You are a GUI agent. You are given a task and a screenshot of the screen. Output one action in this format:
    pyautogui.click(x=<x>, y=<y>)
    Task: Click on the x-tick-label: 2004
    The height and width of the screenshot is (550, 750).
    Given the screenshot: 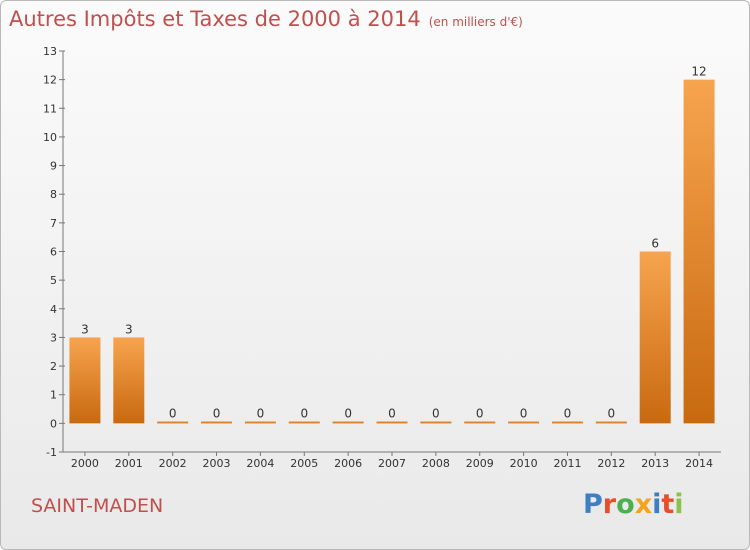 What is the action you would take?
    pyautogui.click(x=260, y=463)
    